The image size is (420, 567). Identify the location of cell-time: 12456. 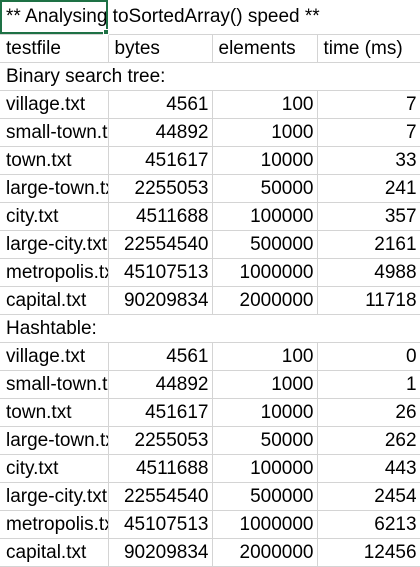
(368, 552).